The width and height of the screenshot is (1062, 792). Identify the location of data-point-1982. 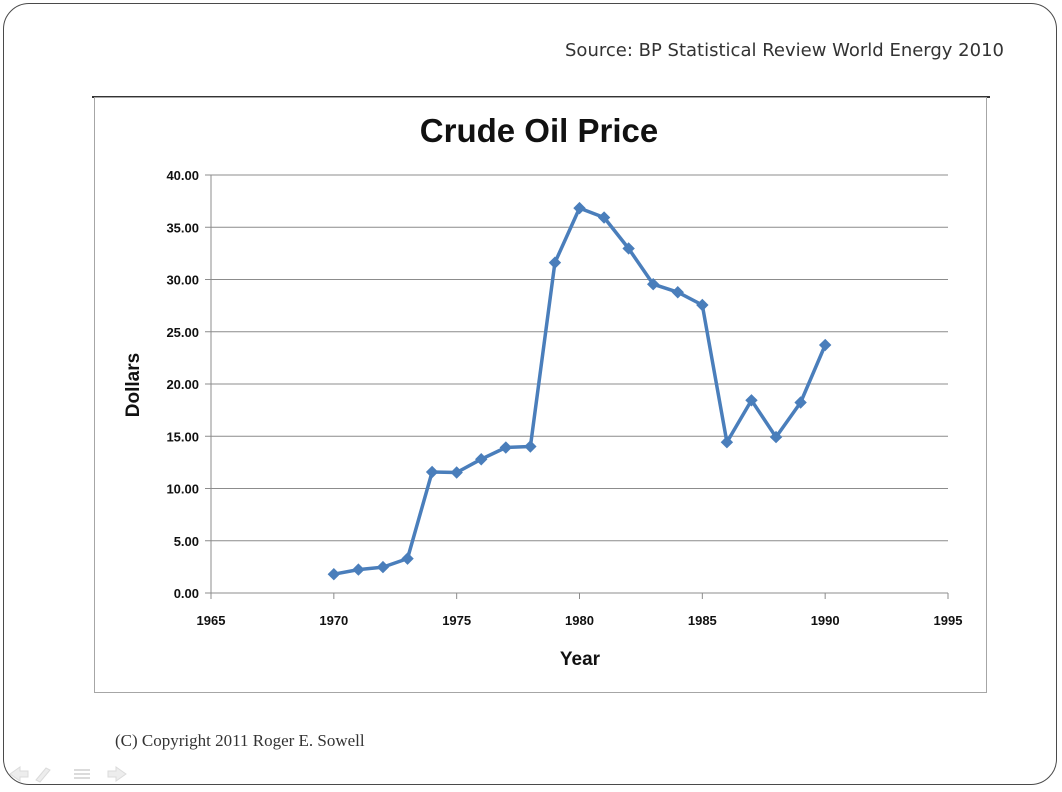
(628, 248).